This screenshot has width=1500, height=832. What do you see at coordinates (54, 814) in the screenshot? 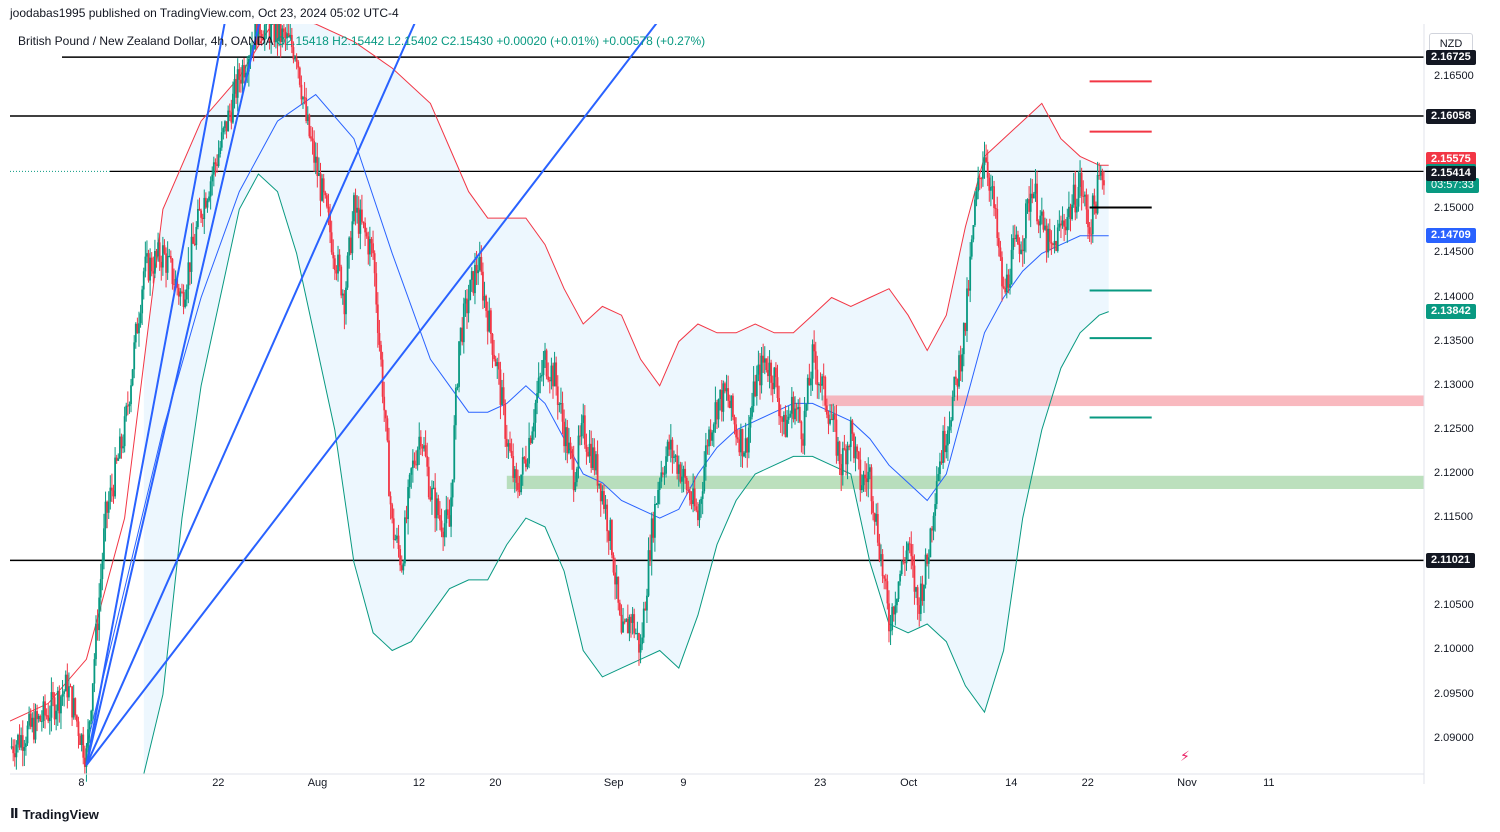
I see `tradingview-brand: Ⅱ TradingView` at bounding box center [54, 814].